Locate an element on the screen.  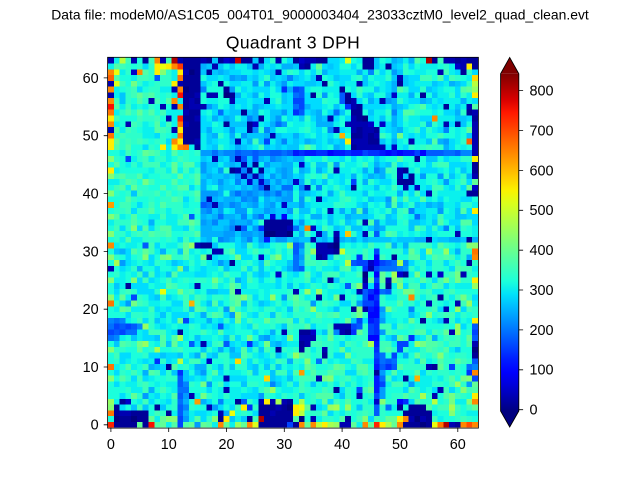
svg-text: 200 is located at coordinates (542, 331).